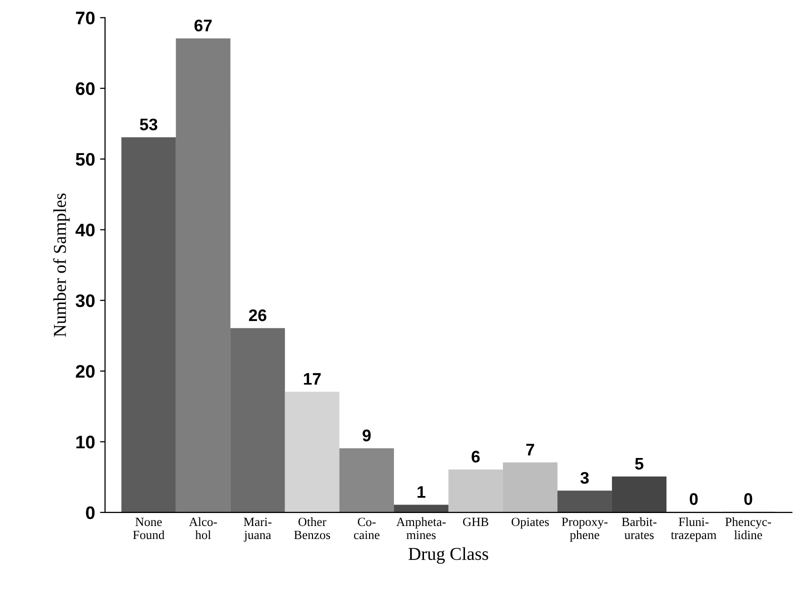  Describe the element at coordinates (476, 456) in the screenshot. I see `data-label: 6` at that location.